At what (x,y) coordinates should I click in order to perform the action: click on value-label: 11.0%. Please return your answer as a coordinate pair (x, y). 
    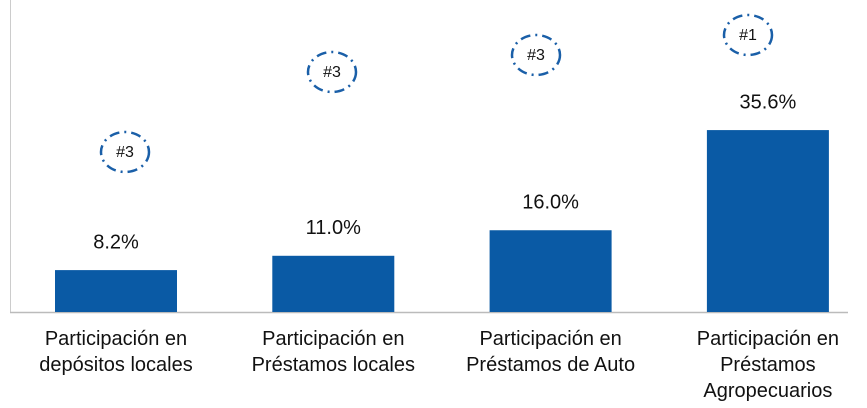
    Looking at the image, I should click on (333, 228).